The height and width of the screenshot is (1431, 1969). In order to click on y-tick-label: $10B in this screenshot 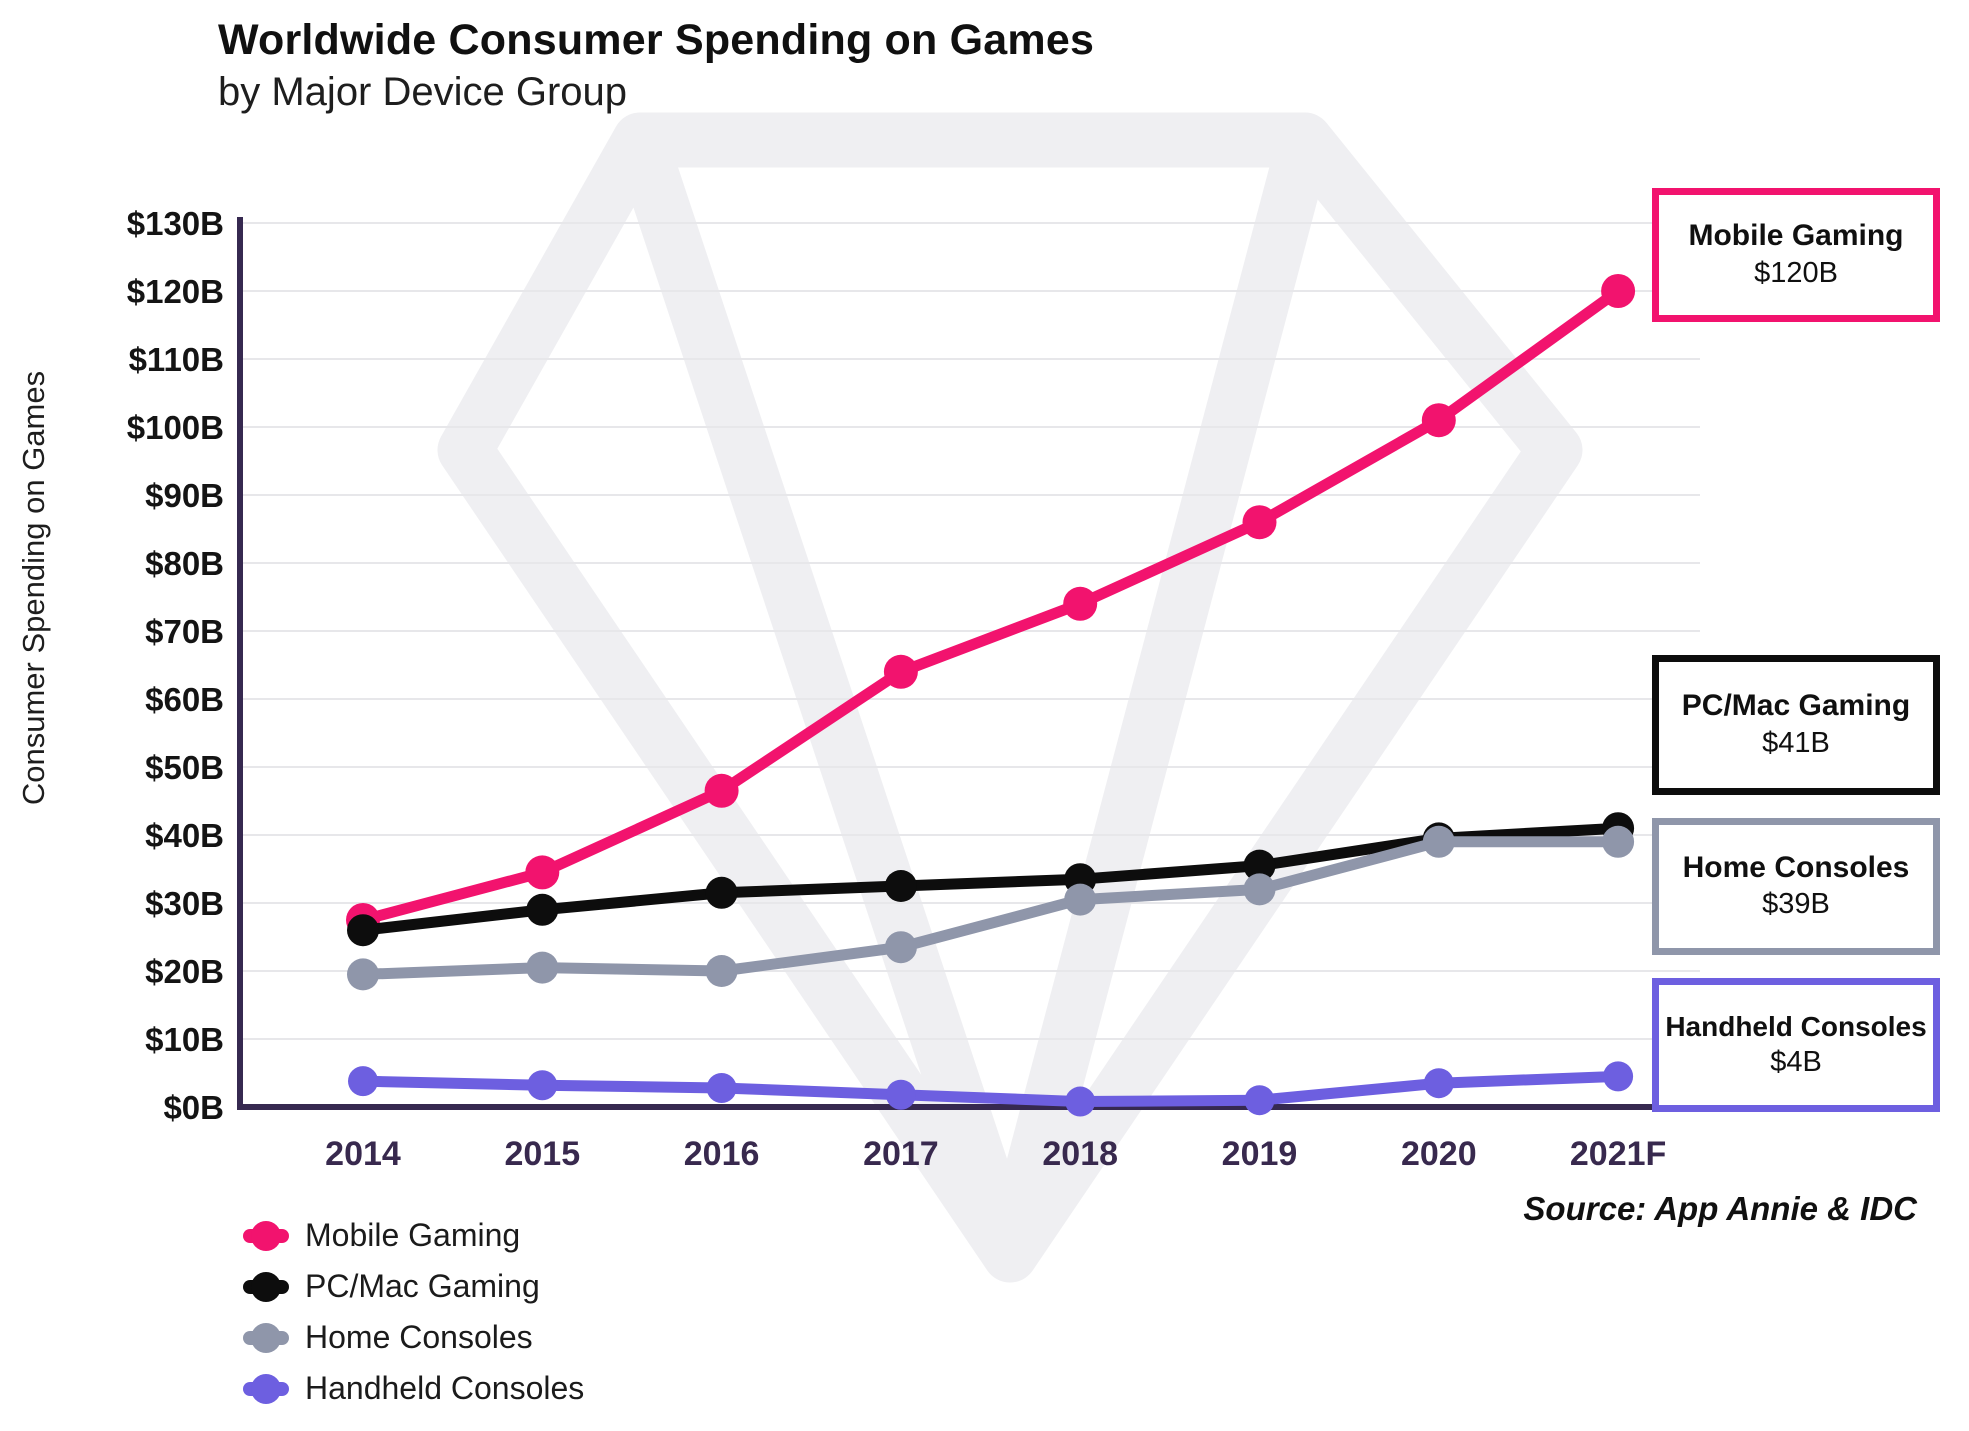, I will do `click(184, 1039)`.